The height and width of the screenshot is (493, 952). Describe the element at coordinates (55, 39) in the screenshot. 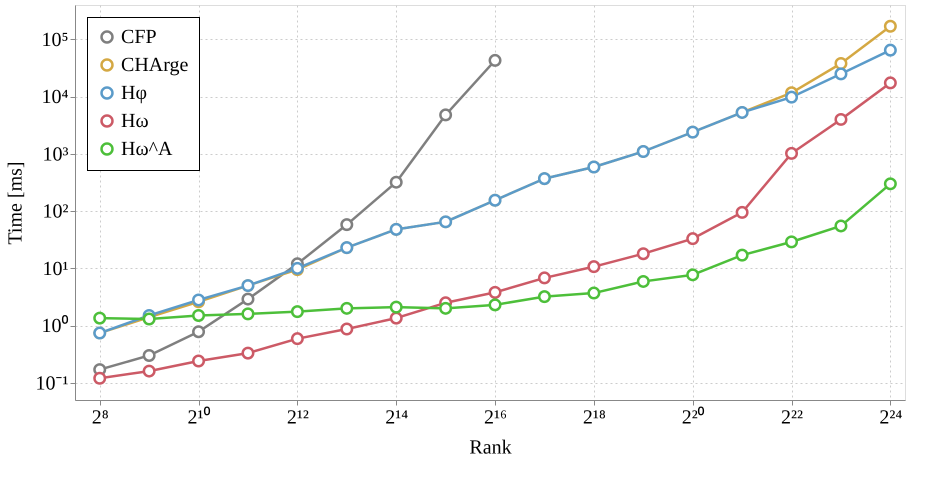

I see `y-tick-label: 10⁵` at that location.